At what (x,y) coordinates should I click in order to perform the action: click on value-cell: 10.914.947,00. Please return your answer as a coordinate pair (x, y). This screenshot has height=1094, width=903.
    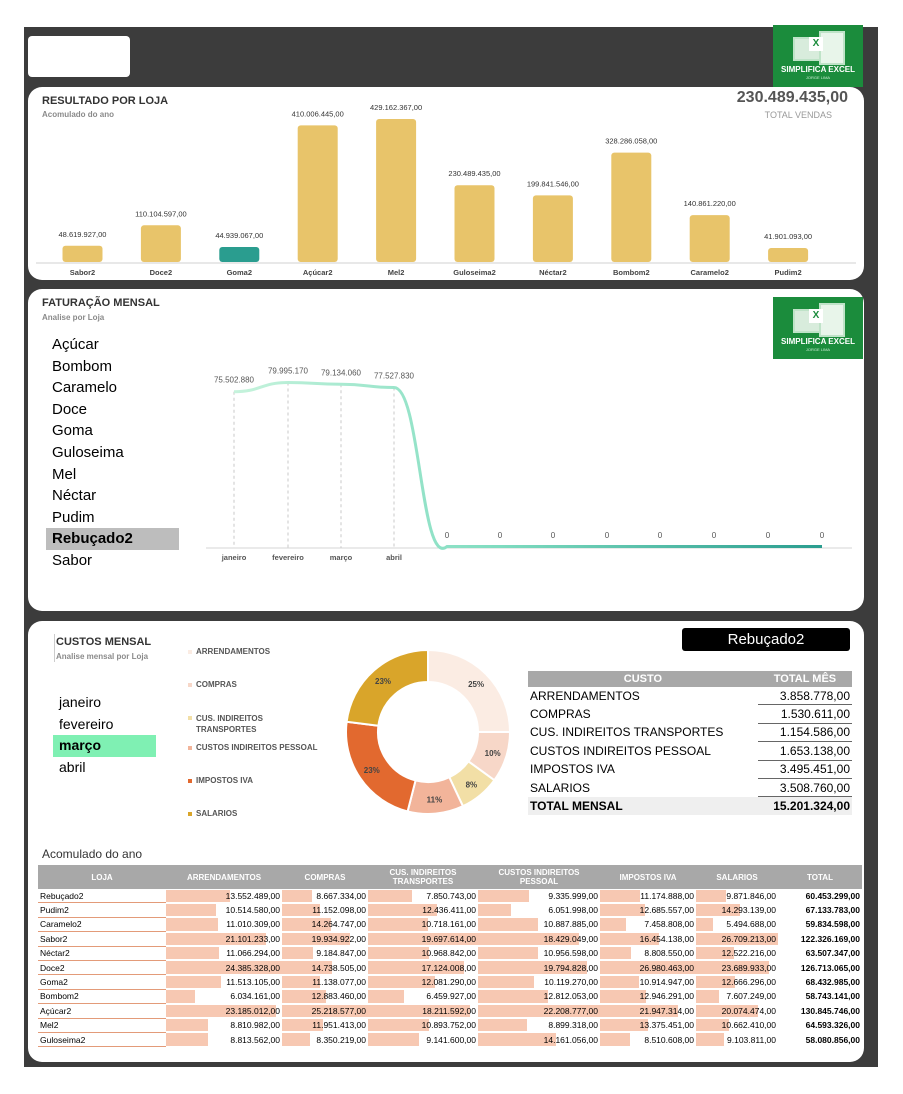
    Looking at the image, I should click on (648, 982).